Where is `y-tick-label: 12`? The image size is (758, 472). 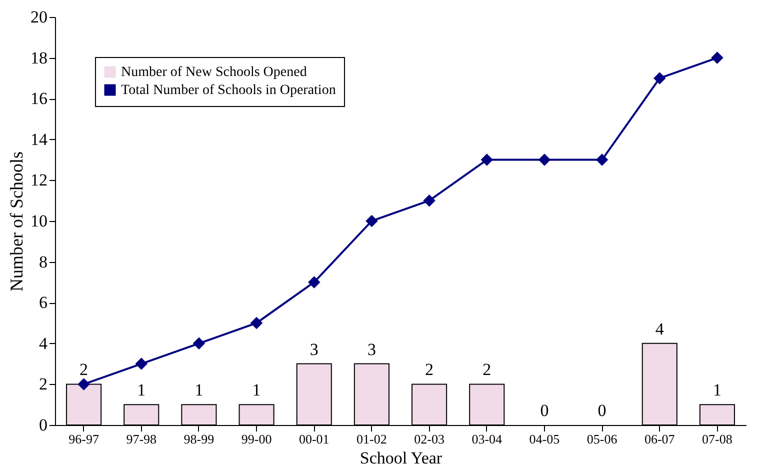
y-tick-label: 12 is located at coordinates (39, 180).